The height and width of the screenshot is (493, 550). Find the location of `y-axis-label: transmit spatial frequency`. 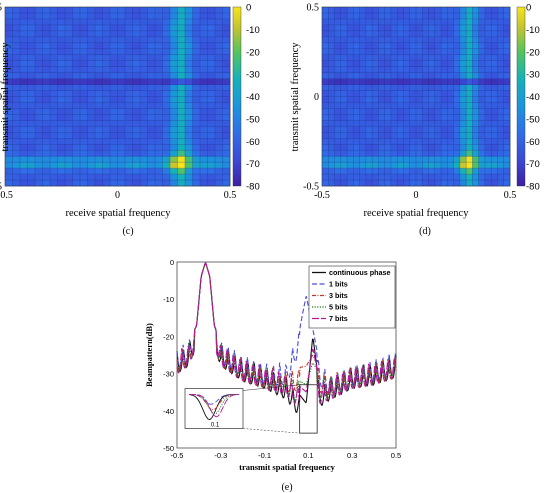

y-axis-label: transmit spatial frequency is located at coordinates (5, 97).